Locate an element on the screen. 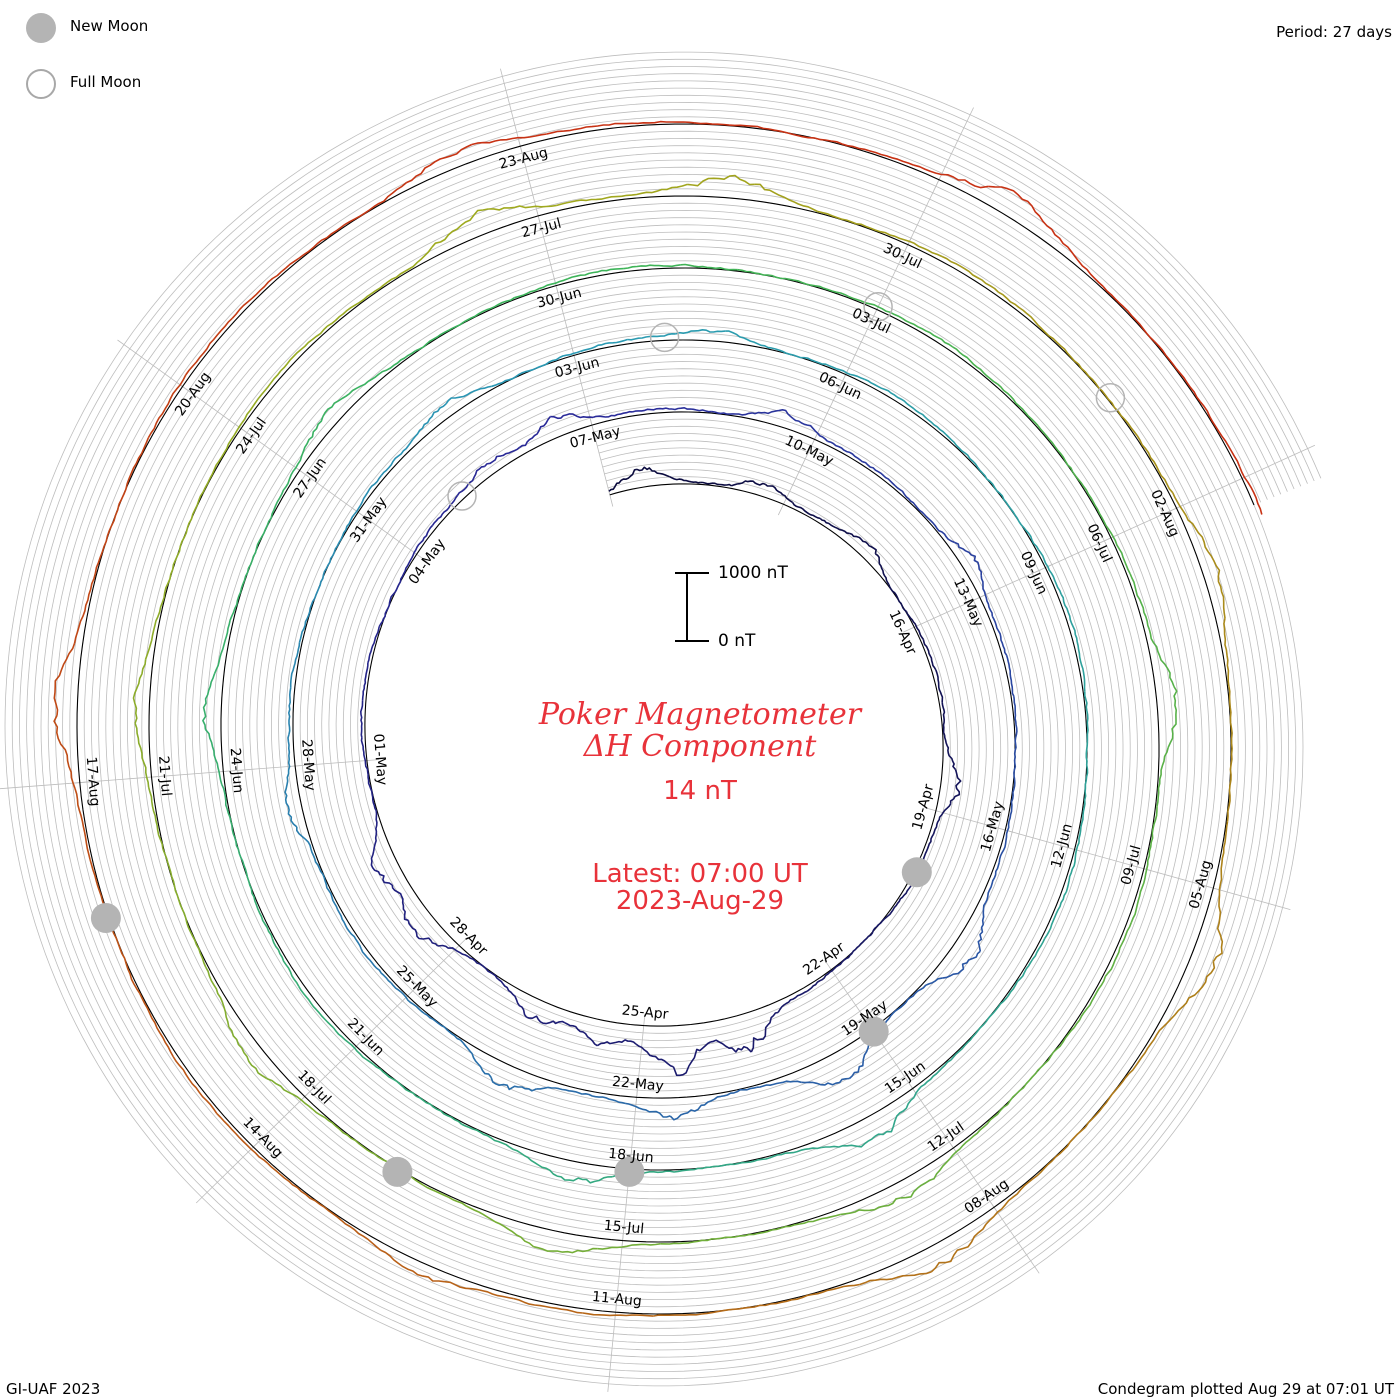 The image size is (1400, 1400). date-label: 18-Jun is located at coordinates (630, 1156).